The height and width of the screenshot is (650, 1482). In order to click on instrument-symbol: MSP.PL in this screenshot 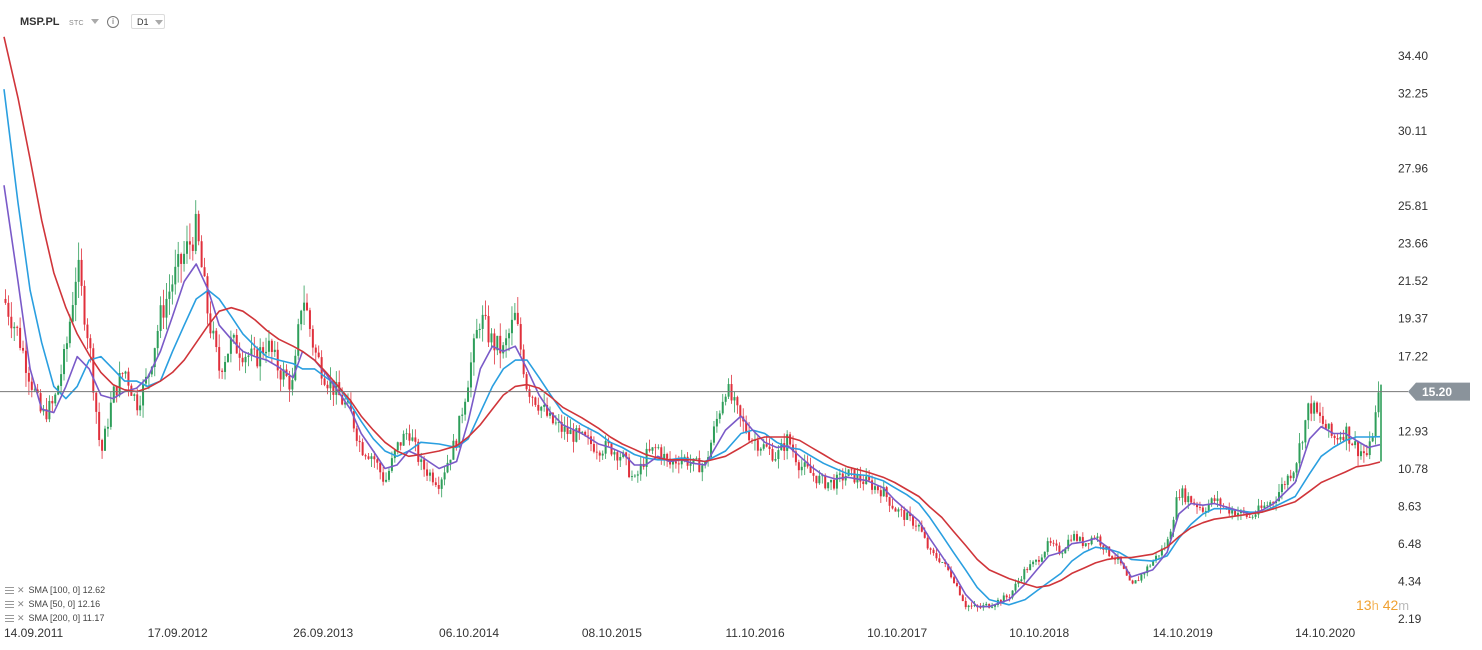, I will do `click(40, 22)`.